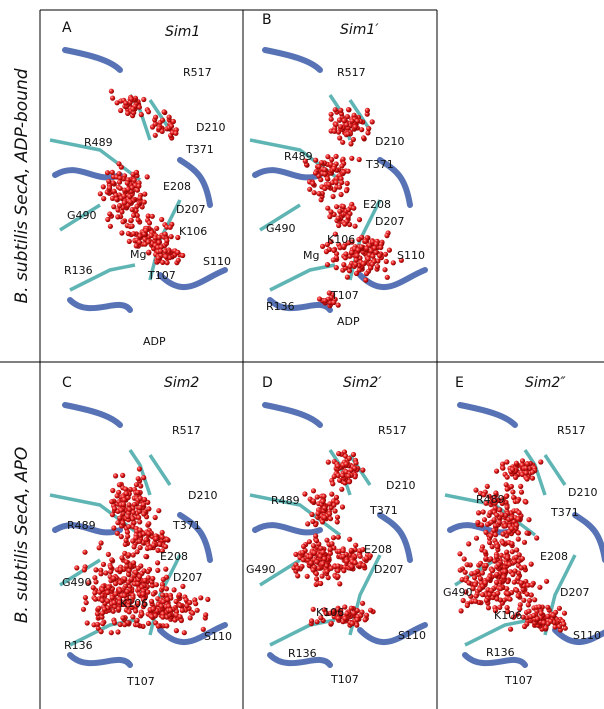 This screenshot has height=709, width=604. I want to click on ribbon, so click(340, 180).